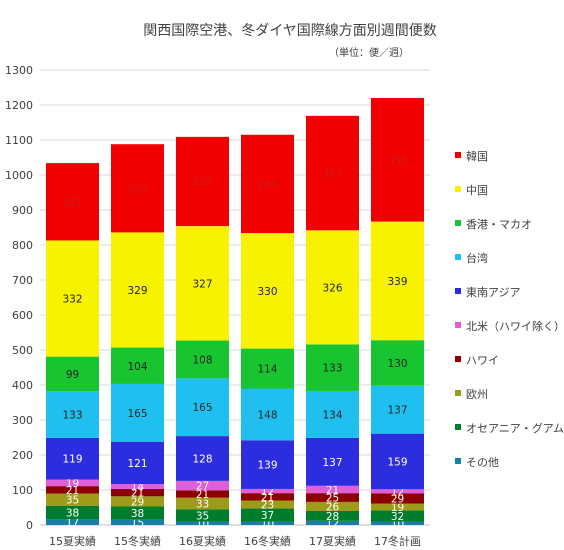 This screenshot has width=564, height=550. Describe the element at coordinates (477, 394) in the screenshot. I see `legend-label: 欧州` at that location.